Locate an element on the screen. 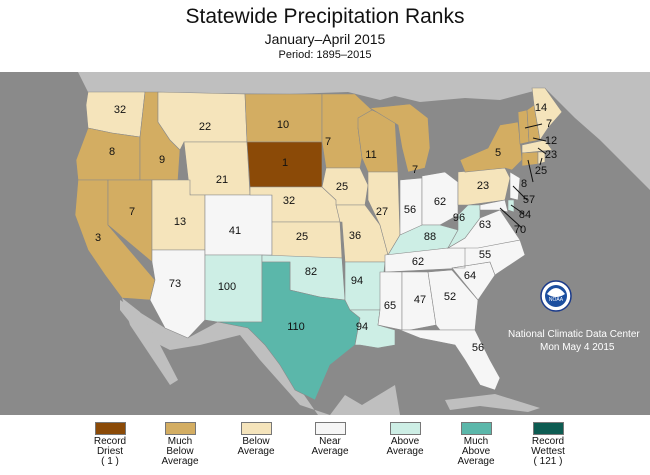  rank-label-NH: 12 is located at coordinates (551, 141).